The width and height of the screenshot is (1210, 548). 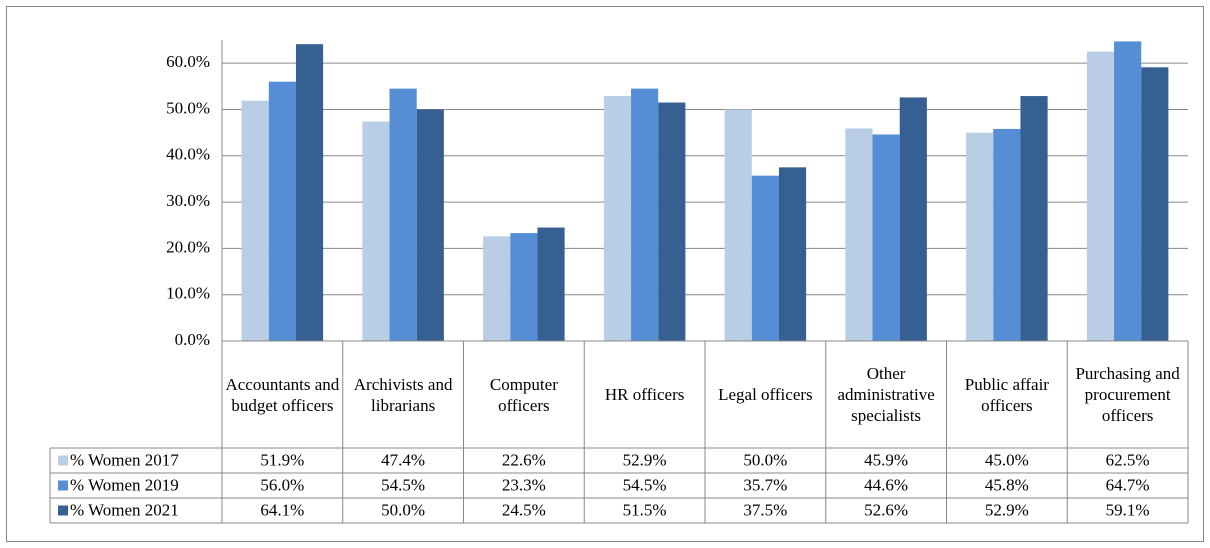 I want to click on x-tick-label: Purchasing and procurement officers, so click(x=1127, y=394).